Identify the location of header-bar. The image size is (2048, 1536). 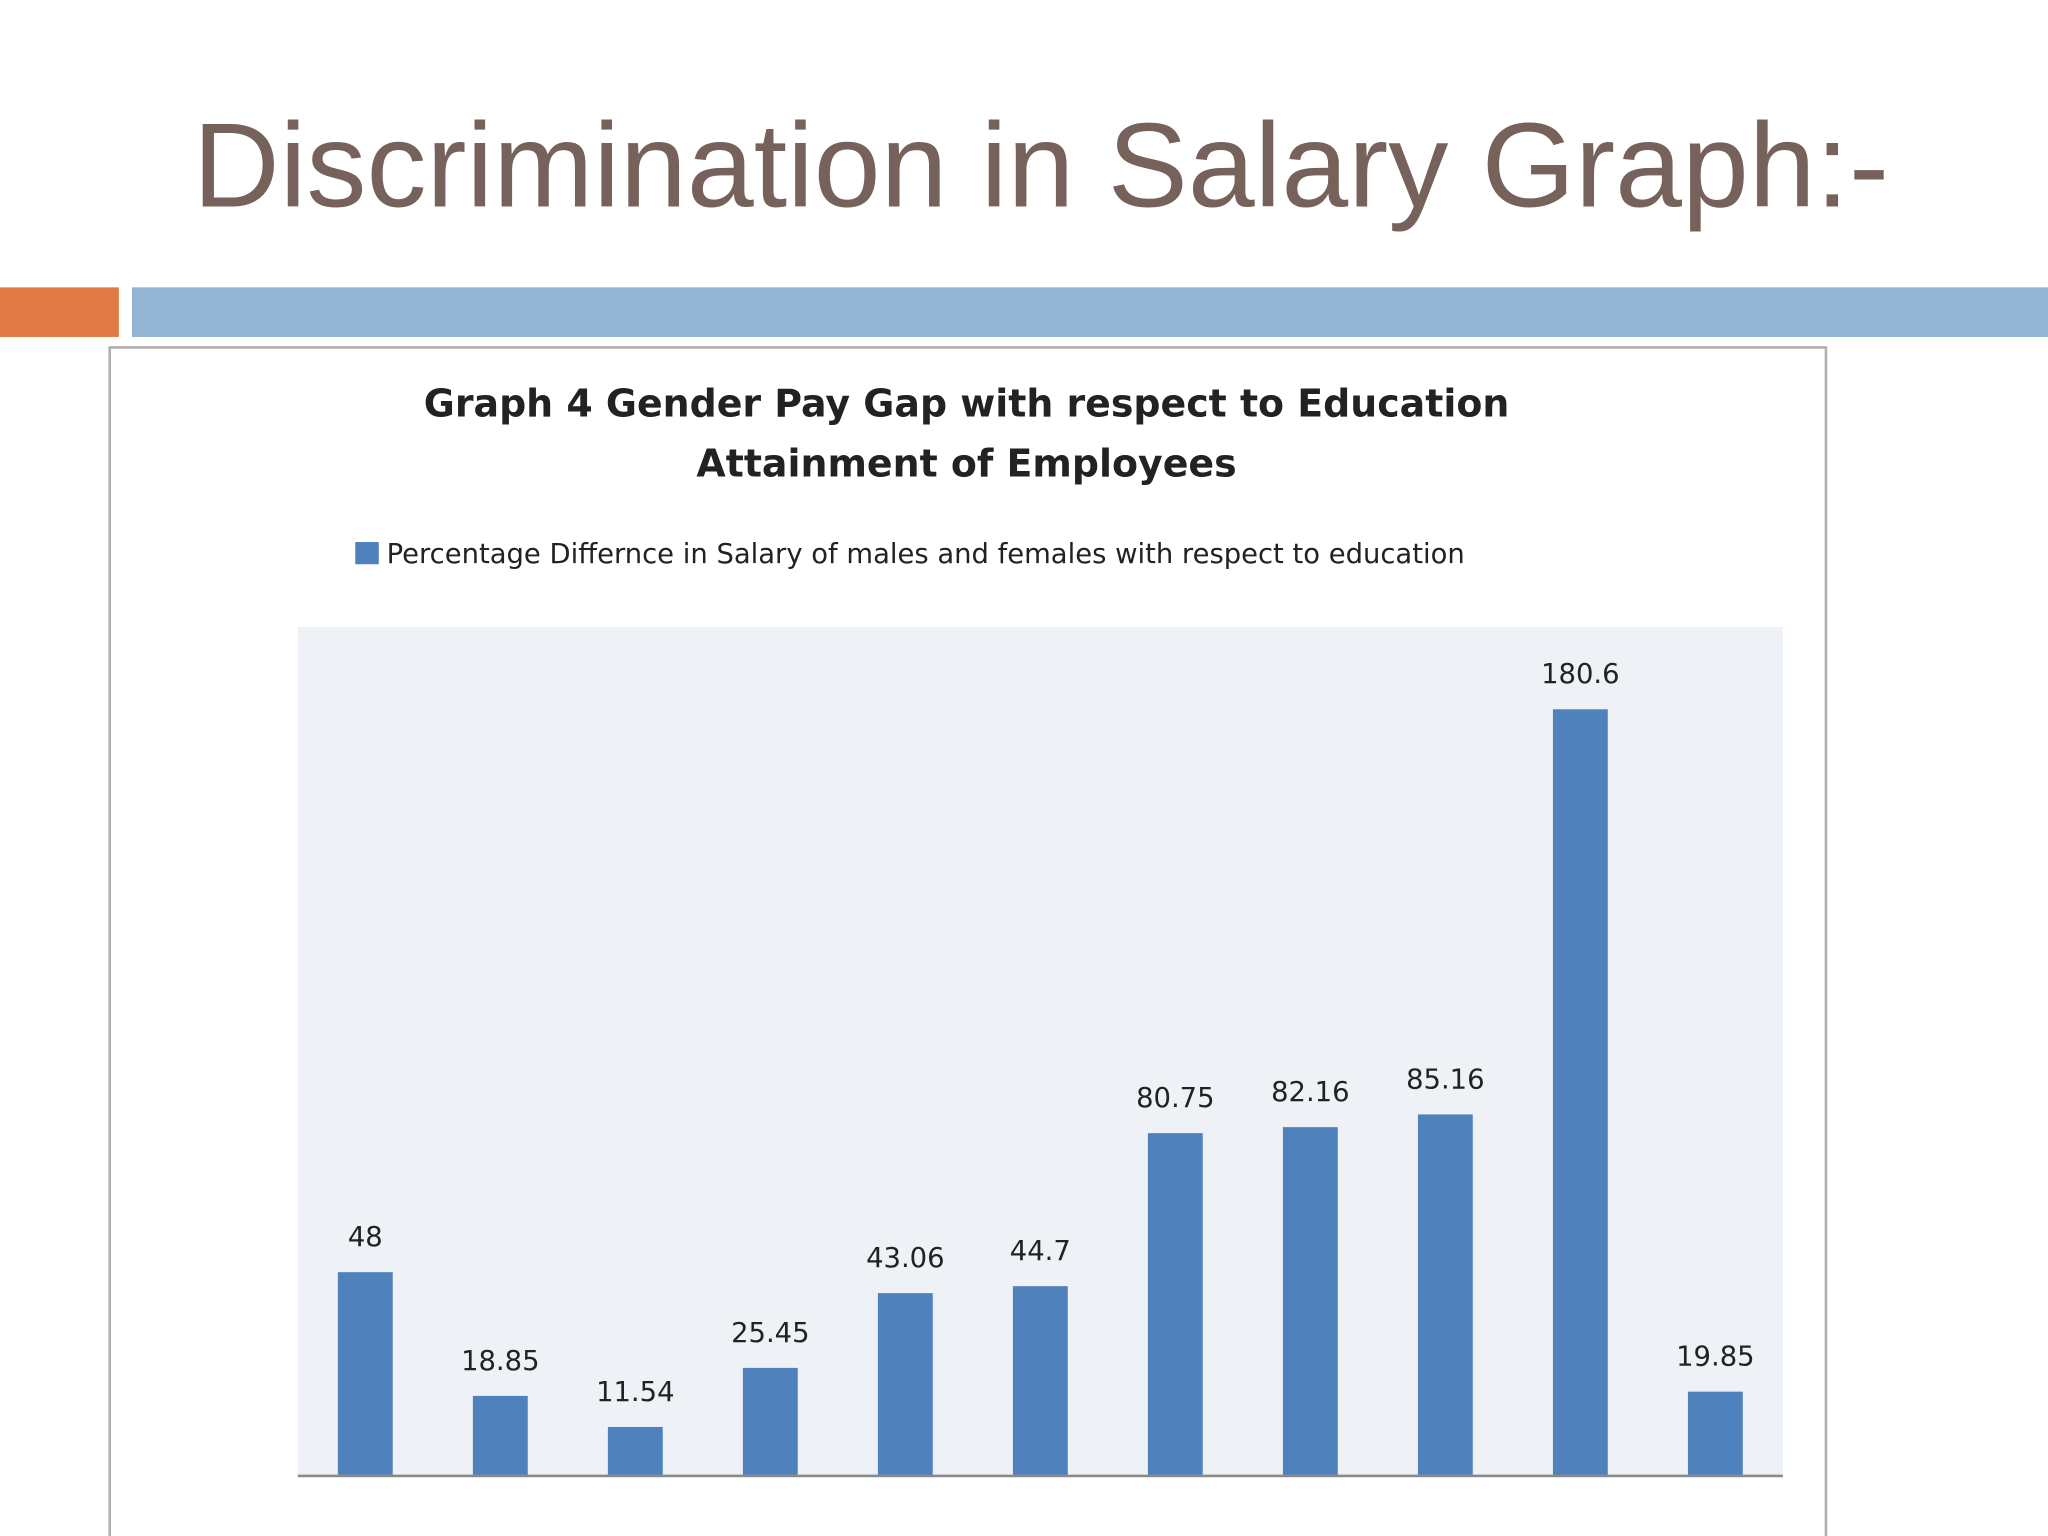
(1089, 312).